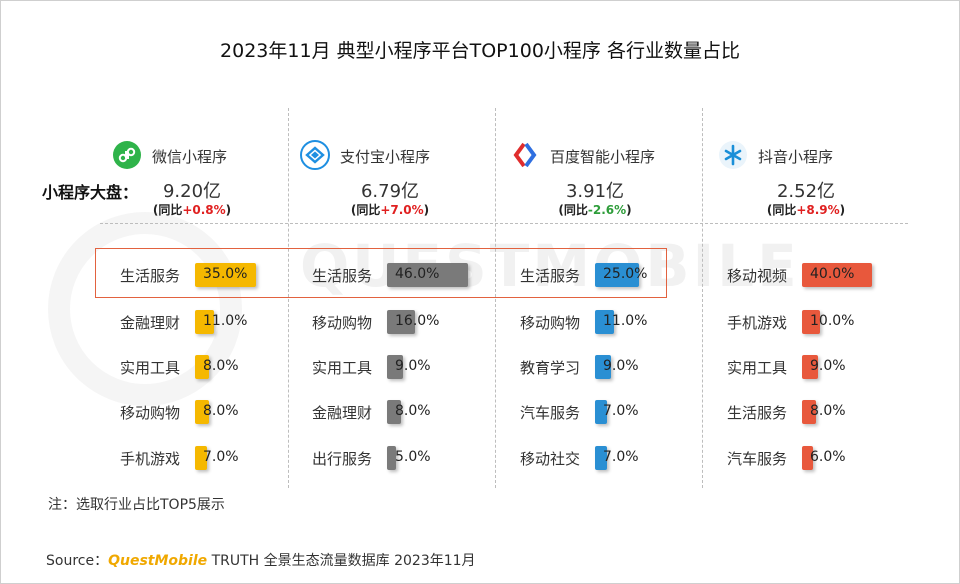 The height and width of the screenshot is (584, 960). What do you see at coordinates (185, 322) in the screenshot?
I see `bar-row: 金融理财 11.0%` at bounding box center [185, 322].